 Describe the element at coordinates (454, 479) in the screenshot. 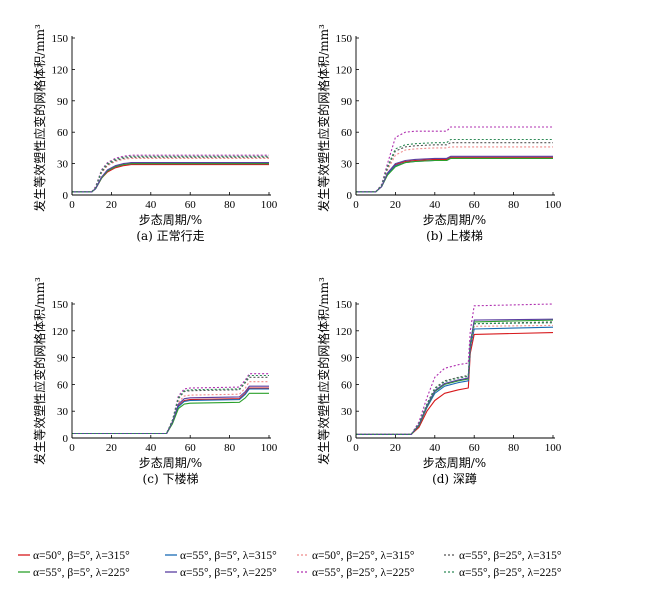

I see `panel-caption: (d) 深蹲` at that location.